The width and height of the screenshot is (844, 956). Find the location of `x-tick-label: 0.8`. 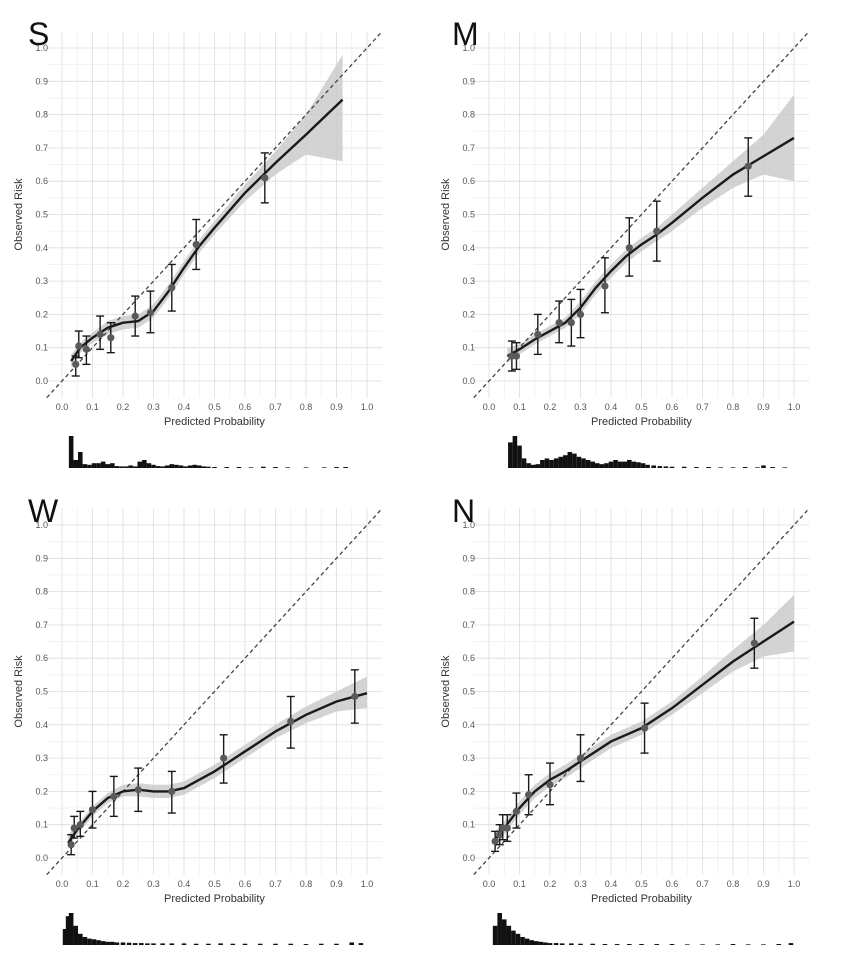

x-tick-label: 0.8 is located at coordinates (733, 407).